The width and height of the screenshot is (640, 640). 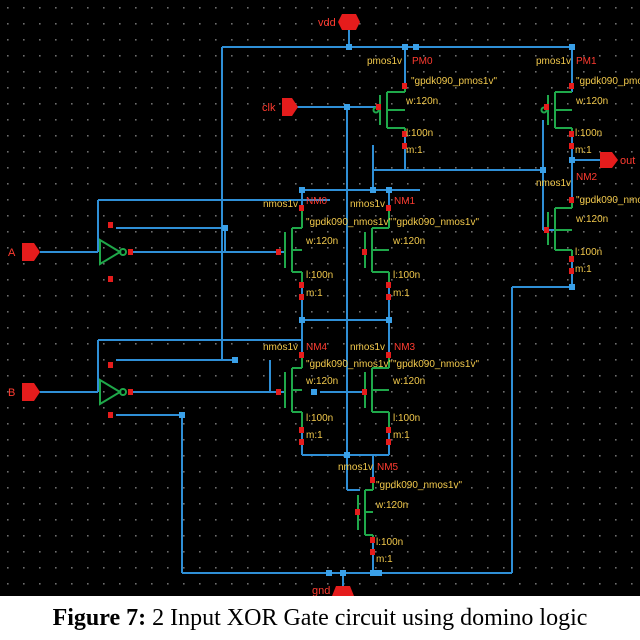 What do you see at coordinates (591, 101) in the screenshot?
I see `pm1-width-label: w:120n` at bounding box center [591, 101].